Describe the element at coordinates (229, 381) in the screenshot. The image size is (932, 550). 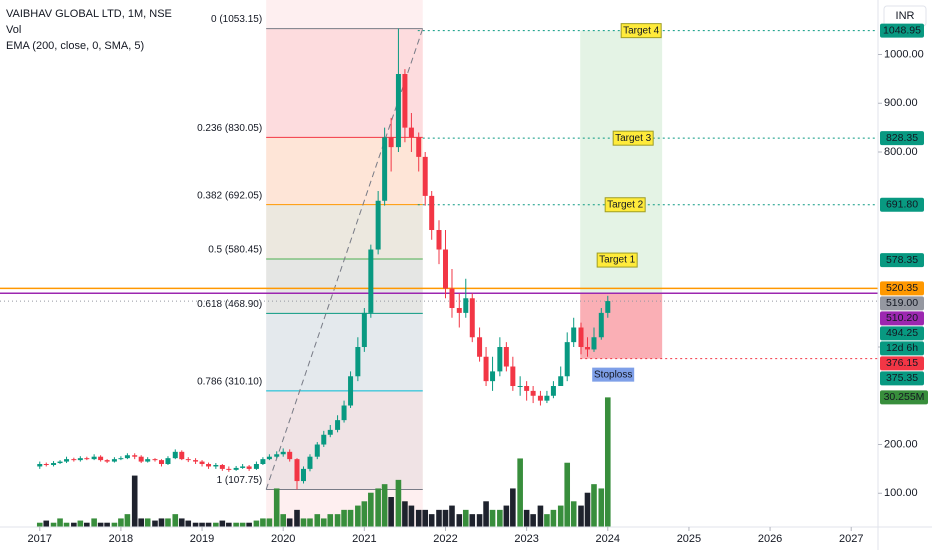
I see `fib-label: 0.786 (310.10)` at that location.